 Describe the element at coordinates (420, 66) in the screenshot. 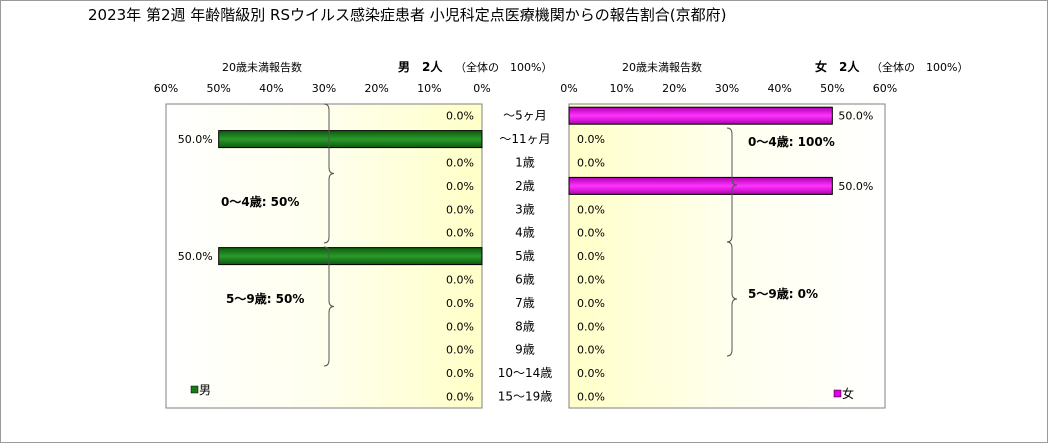

I see `left-header-total: 男 2人` at that location.